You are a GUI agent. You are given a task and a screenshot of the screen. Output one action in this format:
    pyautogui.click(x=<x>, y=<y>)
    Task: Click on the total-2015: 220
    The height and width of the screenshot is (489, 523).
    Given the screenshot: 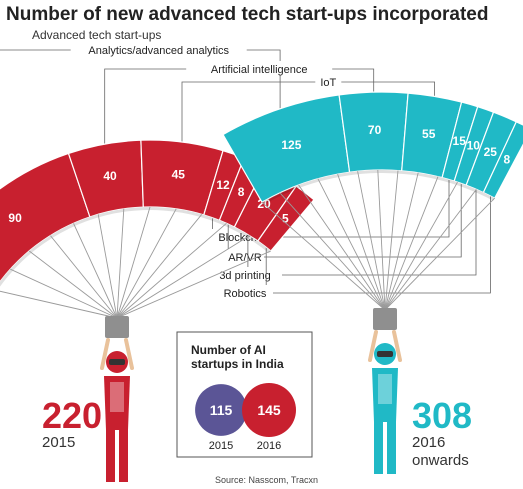 What is the action you would take?
    pyautogui.click(x=72, y=415)
    